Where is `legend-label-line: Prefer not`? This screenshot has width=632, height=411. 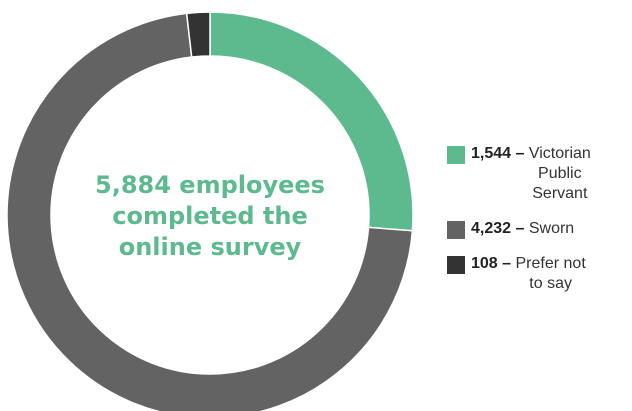
legend-label-line: Prefer not is located at coordinates (550, 263).